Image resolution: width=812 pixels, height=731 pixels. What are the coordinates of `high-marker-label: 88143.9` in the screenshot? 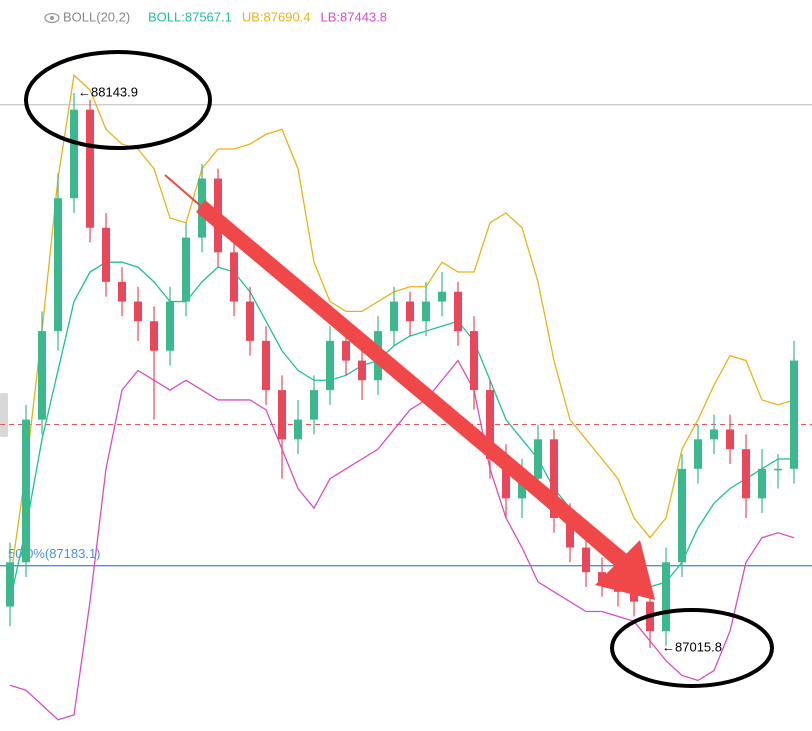 It's located at (114, 91).